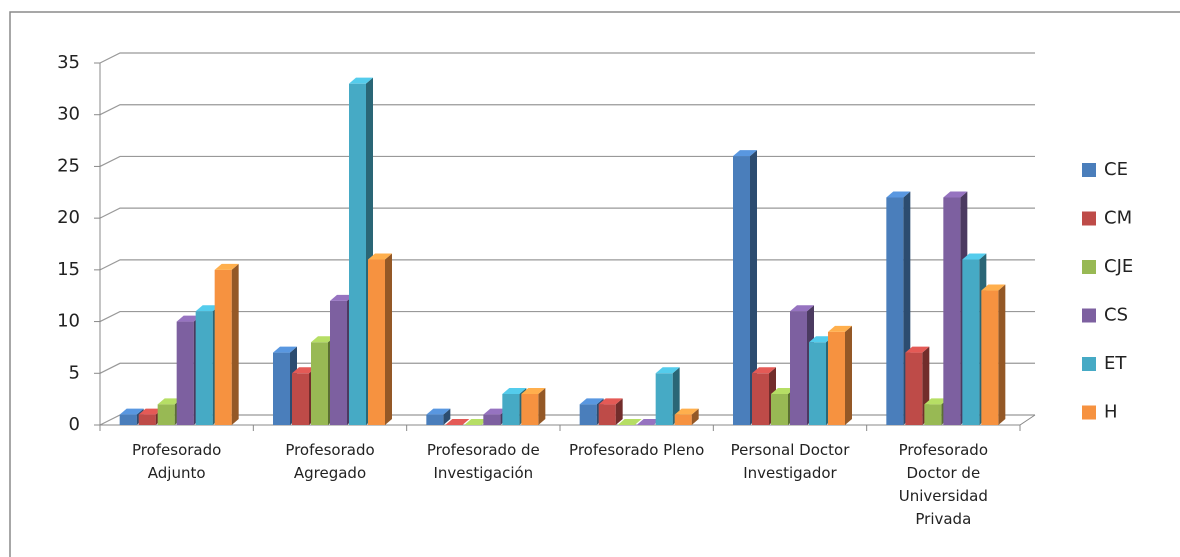 The width and height of the screenshot is (1180, 557). I want to click on x-tick-label: Profesorado Adjunto, so click(176, 461).